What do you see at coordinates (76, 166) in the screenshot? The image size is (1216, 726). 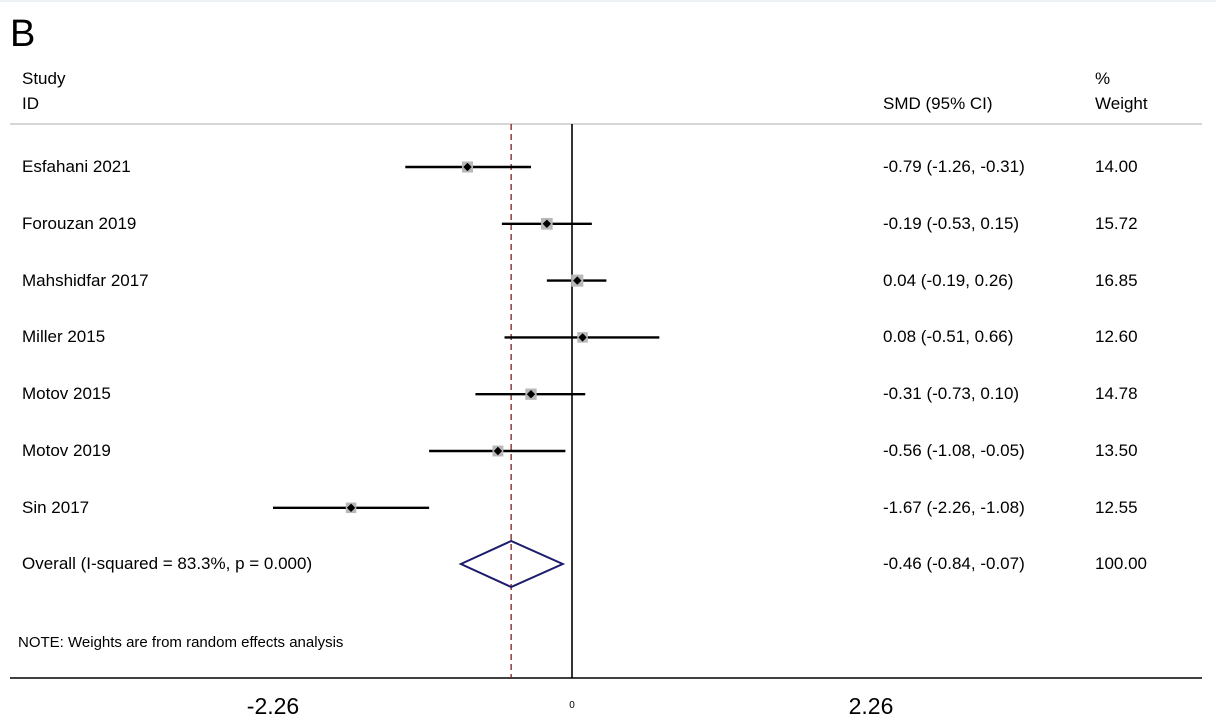 I see `study-label: Esfahani 2021` at bounding box center [76, 166].